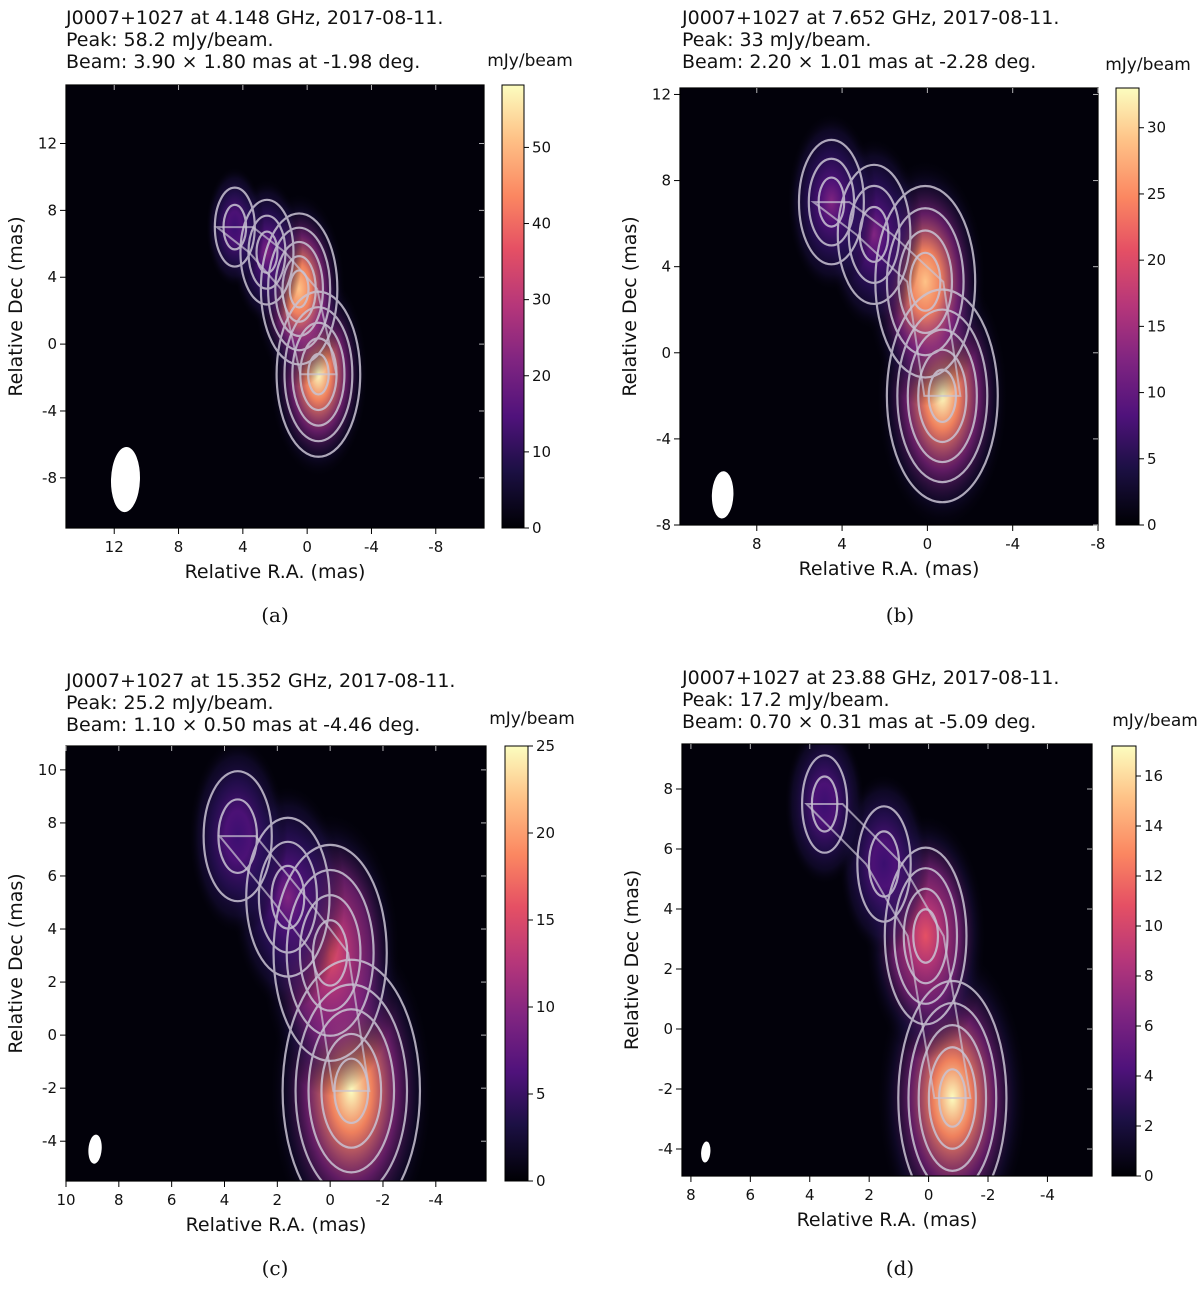 The image size is (1200, 1290). What do you see at coordinates (1153, 826) in the screenshot?
I see `colorbar-tick-label: 14` at bounding box center [1153, 826].